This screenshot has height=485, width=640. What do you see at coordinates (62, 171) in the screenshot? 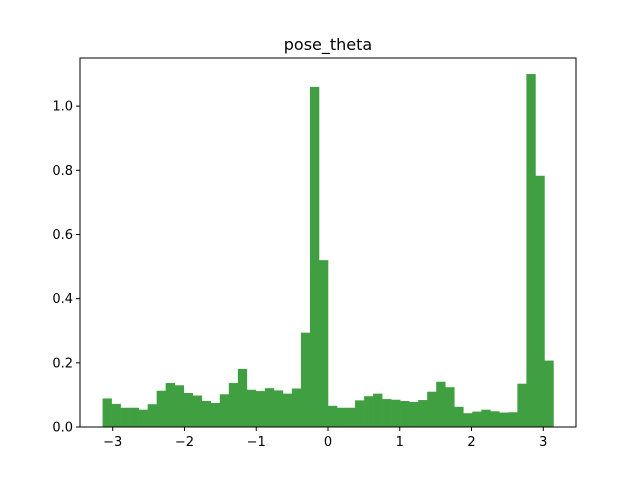
I see `y-tick-label: 0.8` at bounding box center [62, 171].